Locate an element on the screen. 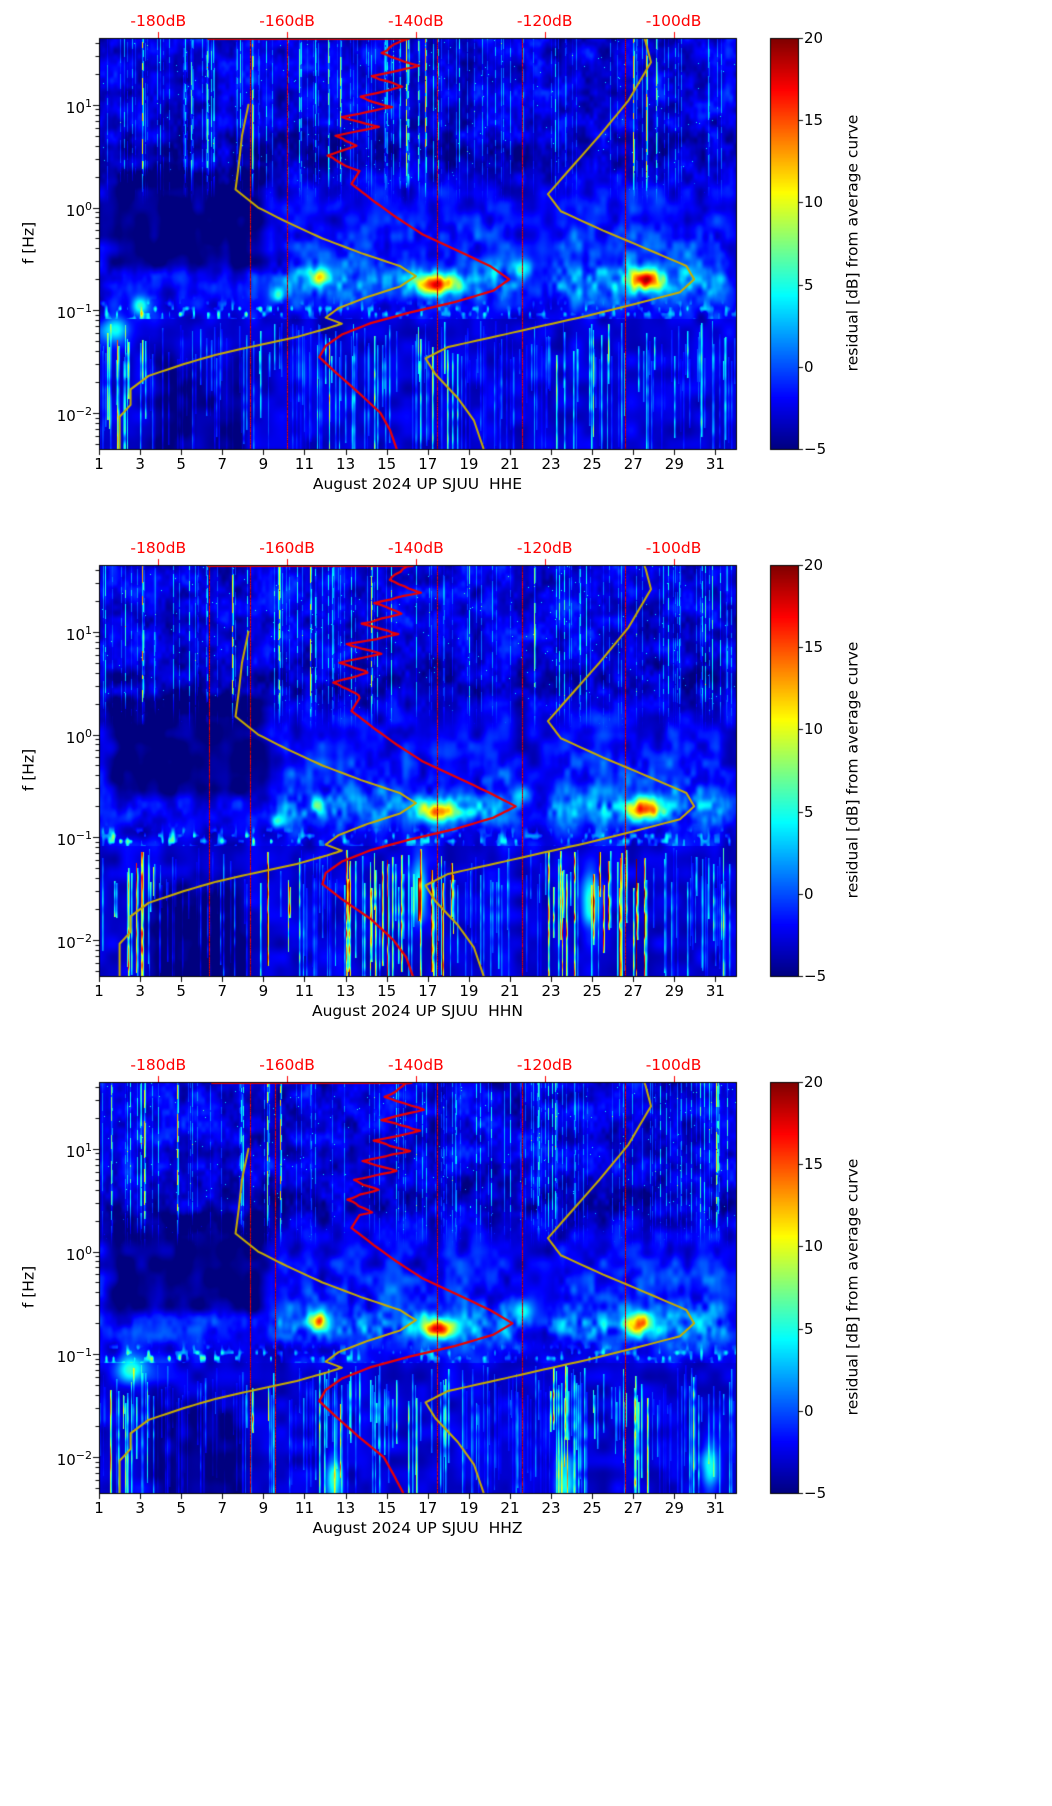  x-axis-label-hhz: August 2024 UP SJUU HHZ is located at coordinates (417, 1528).